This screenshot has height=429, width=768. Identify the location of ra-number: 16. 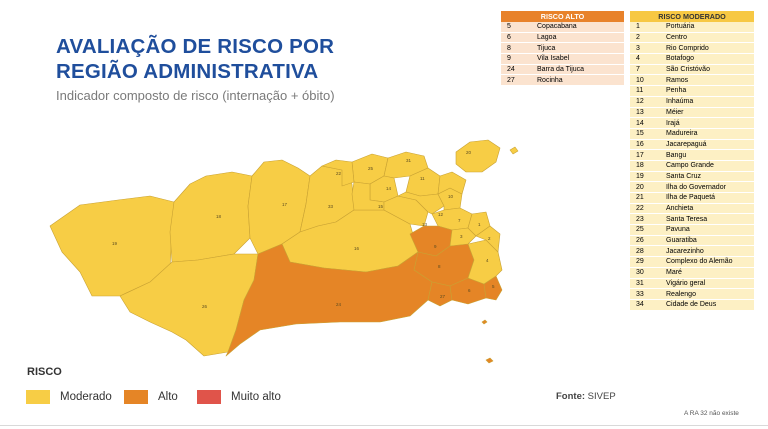
(647, 145).